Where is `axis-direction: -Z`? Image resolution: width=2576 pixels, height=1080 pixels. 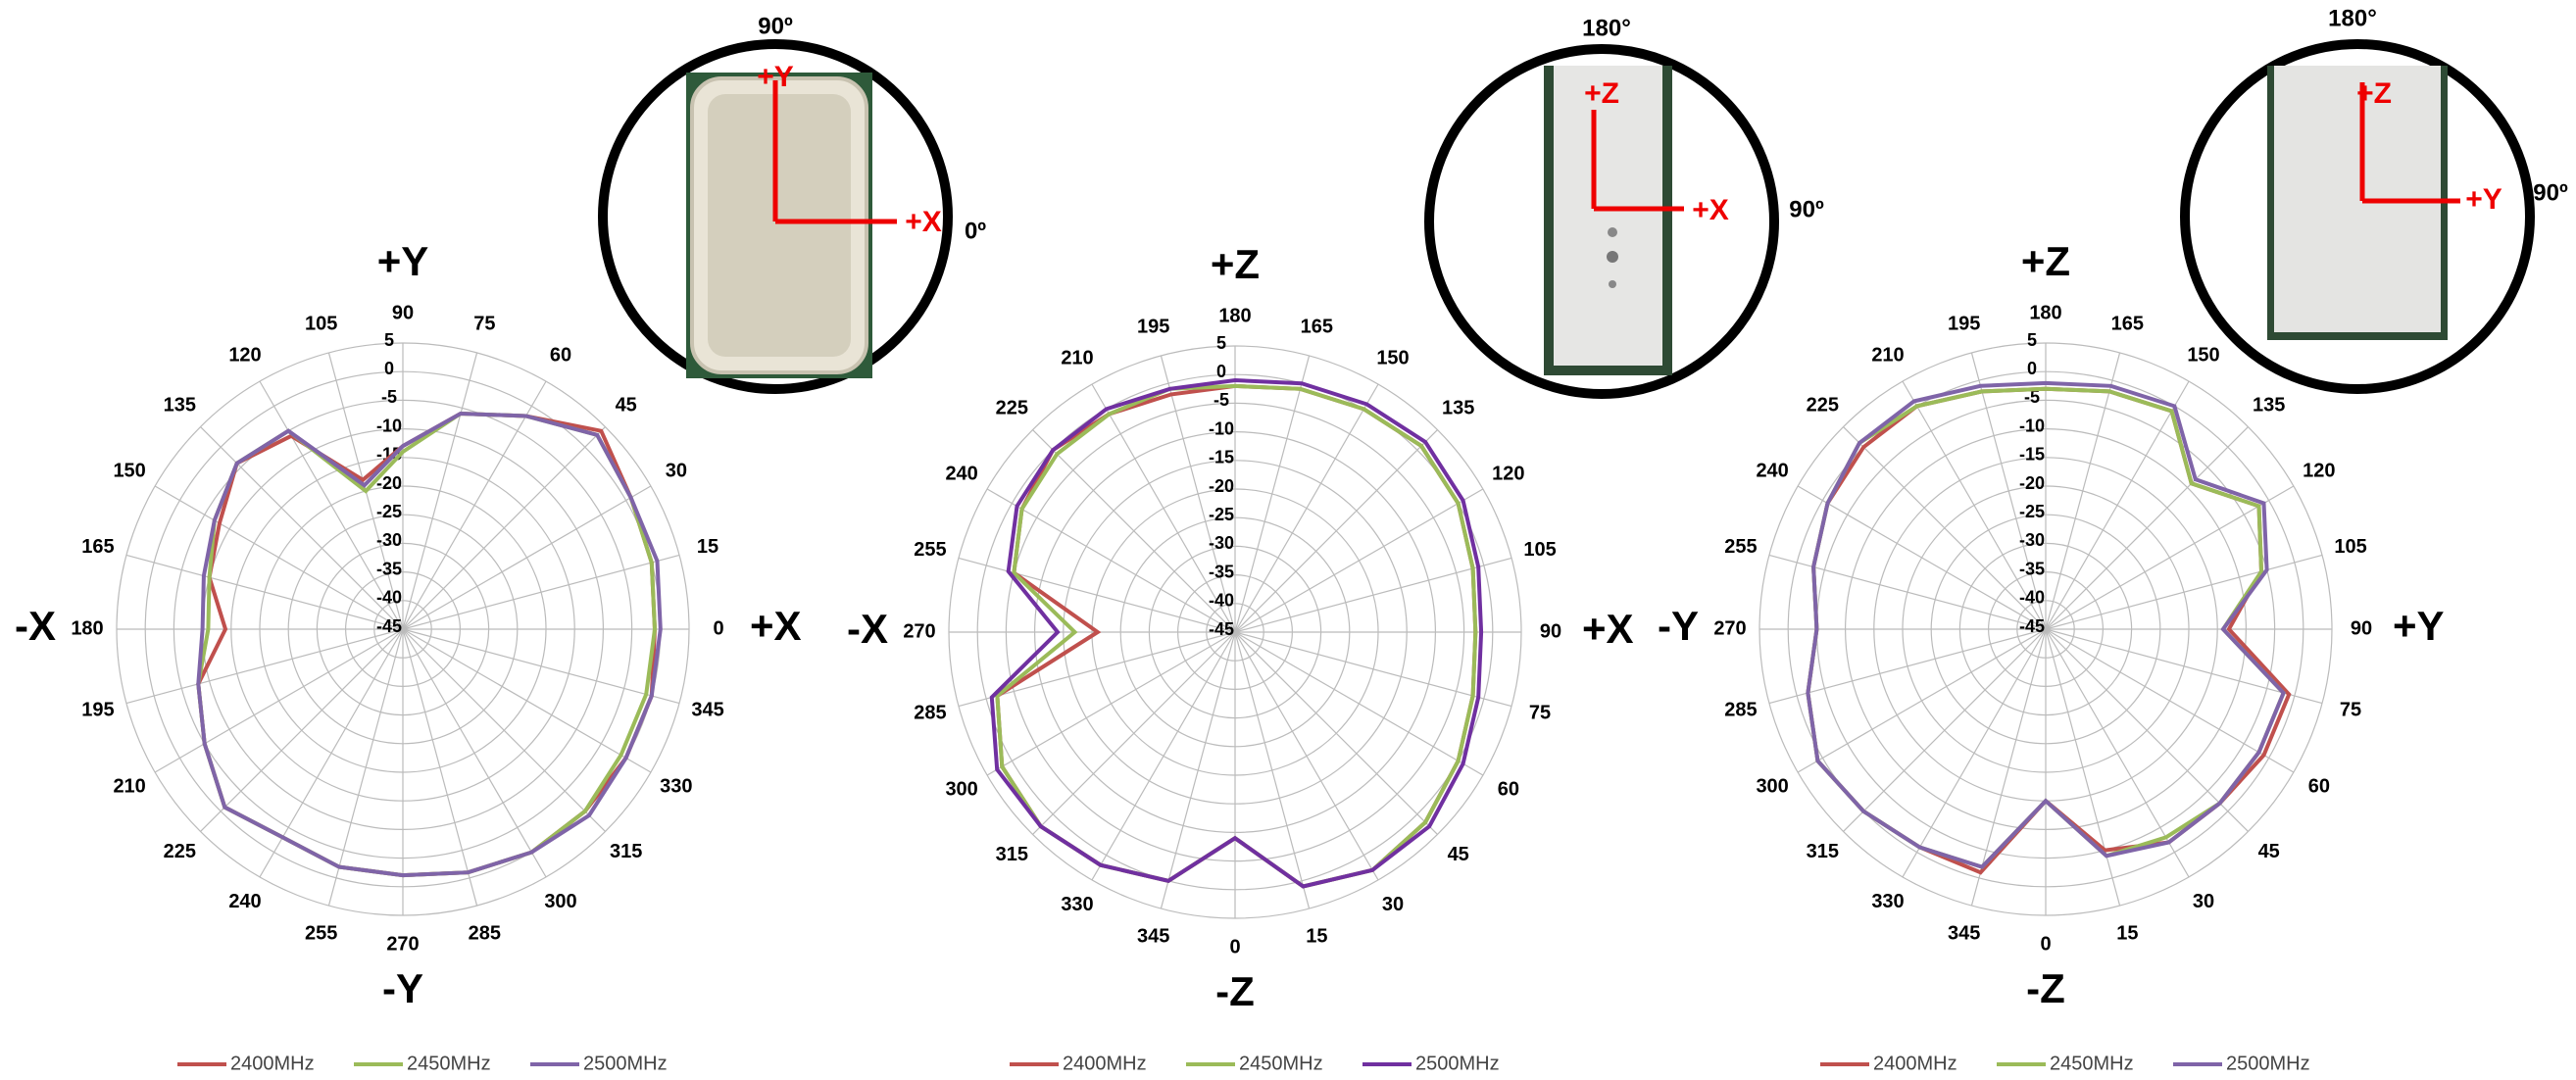 axis-direction: -Z is located at coordinates (2045, 988).